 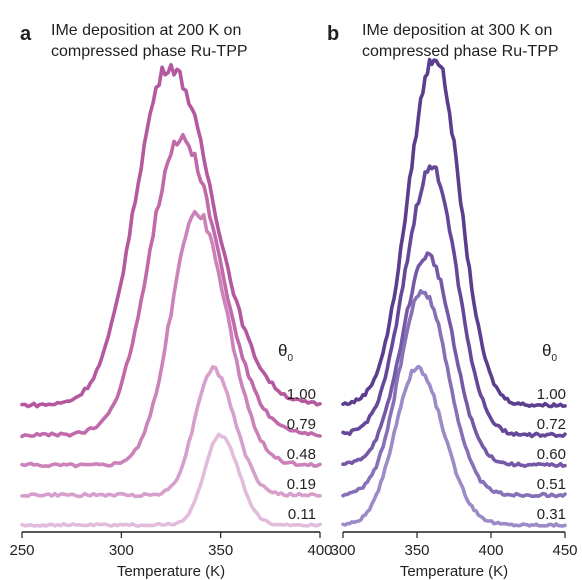 What do you see at coordinates (333, 34) in the screenshot?
I see `panel-b-label: b` at bounding box center [333, 34].